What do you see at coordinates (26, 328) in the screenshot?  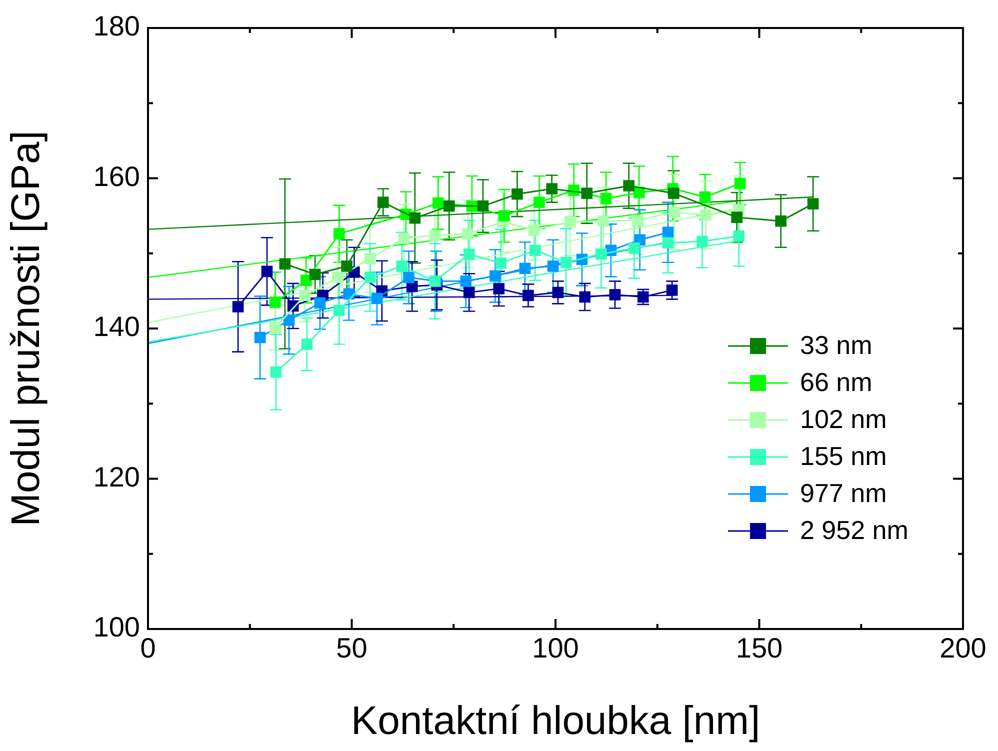 I see `y-axis-title: Modul pružnosti [GPa]` at bounding box center [26, 328].